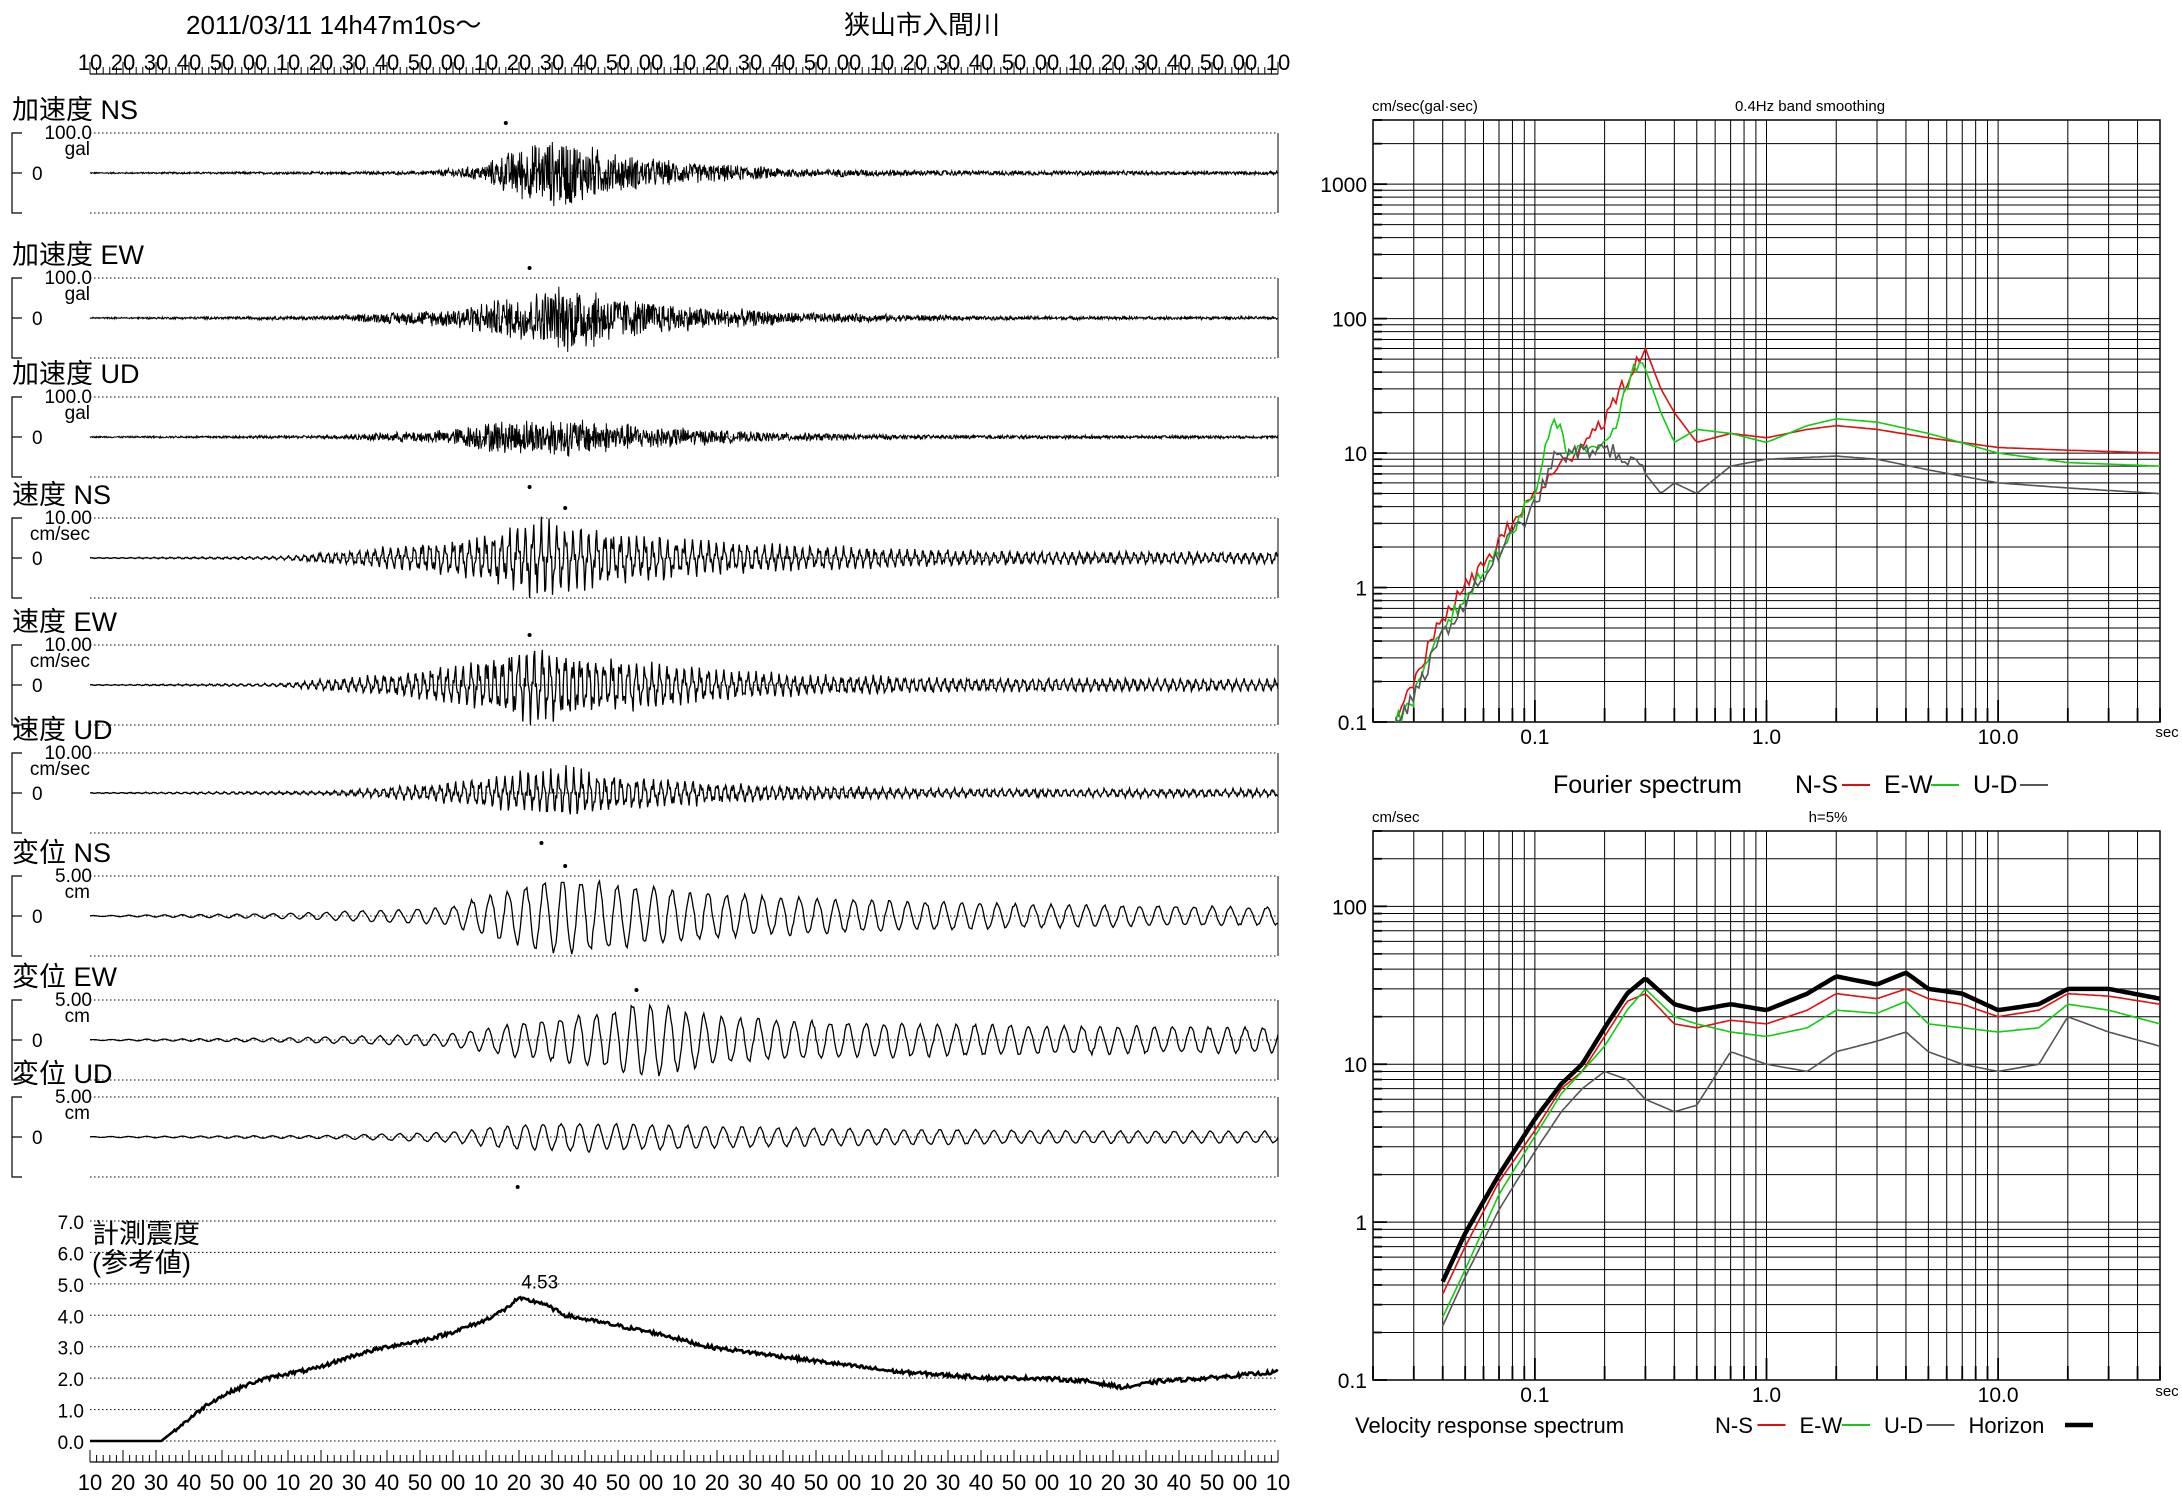  Describe the element at coordinates (68, 133) in the screenshot. I see `channel-scale: 100.0` at that location.